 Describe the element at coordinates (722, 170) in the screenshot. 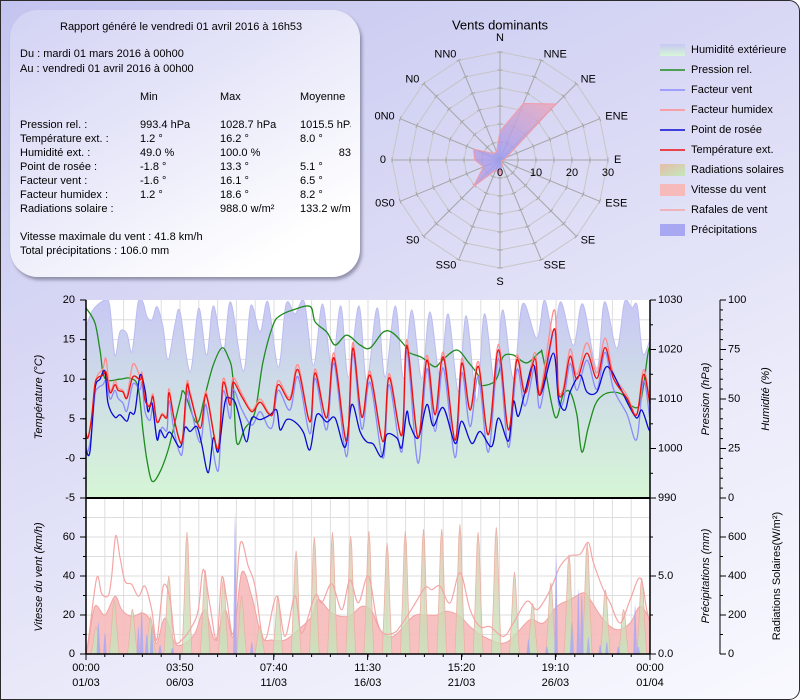

I see `legend-item-solar-radiation: Radiations solaires` at that location.